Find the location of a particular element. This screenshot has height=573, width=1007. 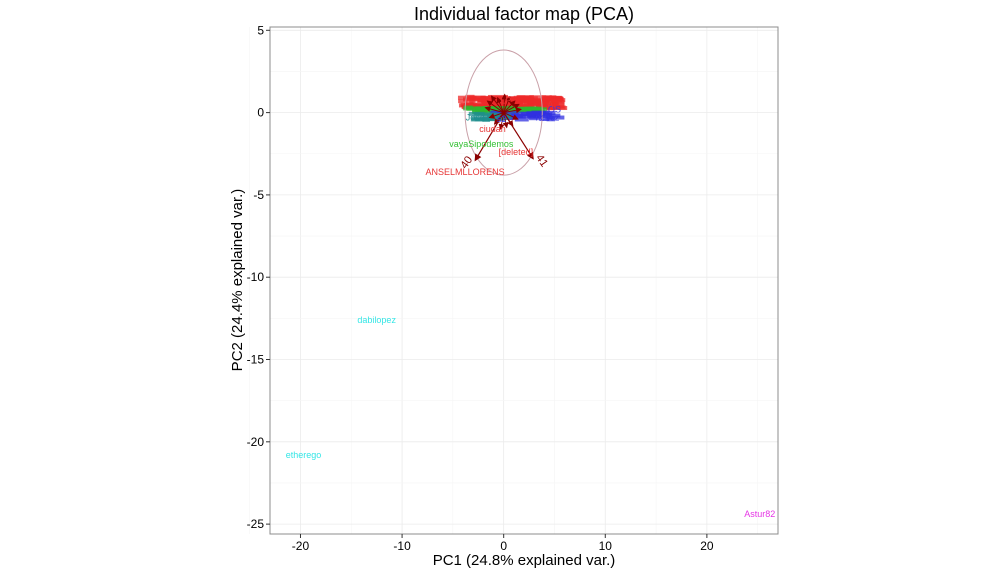

chart-title: Individual factor map (PCA) is located at coordinates (524, 14).